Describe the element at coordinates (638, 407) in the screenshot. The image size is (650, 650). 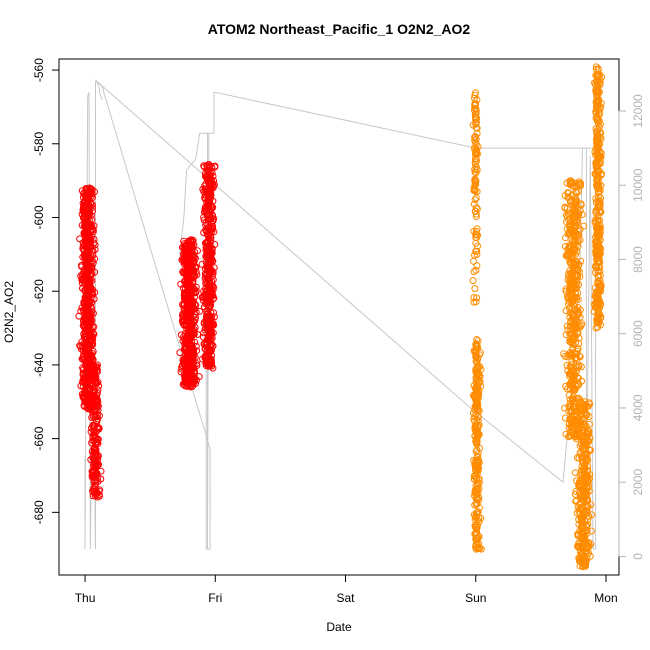
I see `y2-tick-label: 4000` at that location.